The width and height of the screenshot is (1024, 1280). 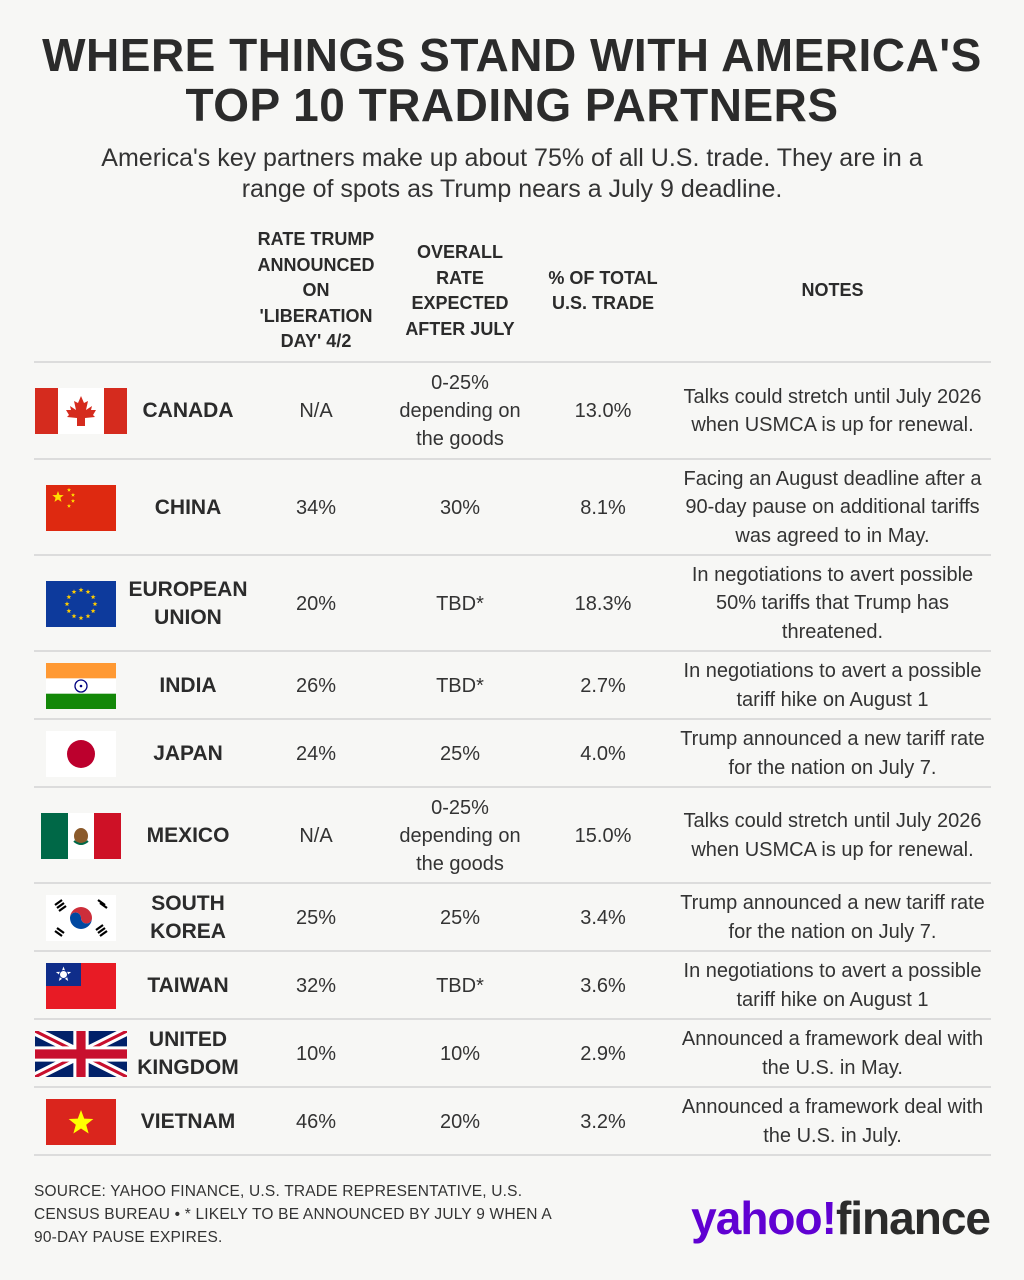 I want to click on text-line: Facing an August deadline after a, so click(x=832, y=478).